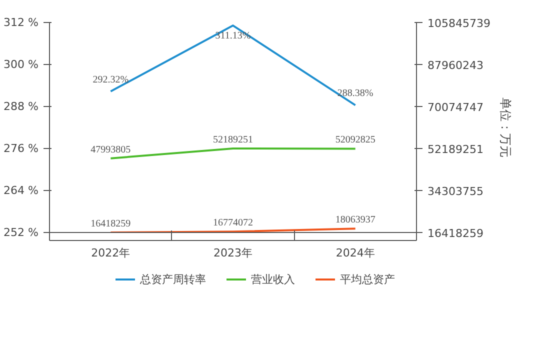 This screenshot has width=560, height=346. Describe the element at coordinates (21, 106) in the screenshot. I see `y-tick-label: 288 %` at that location.